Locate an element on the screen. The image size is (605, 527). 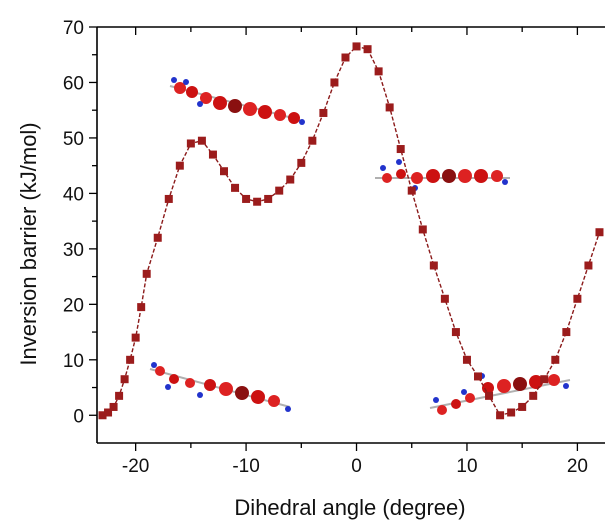
x-tick-label: 10 is located at coordinates (466, 466).